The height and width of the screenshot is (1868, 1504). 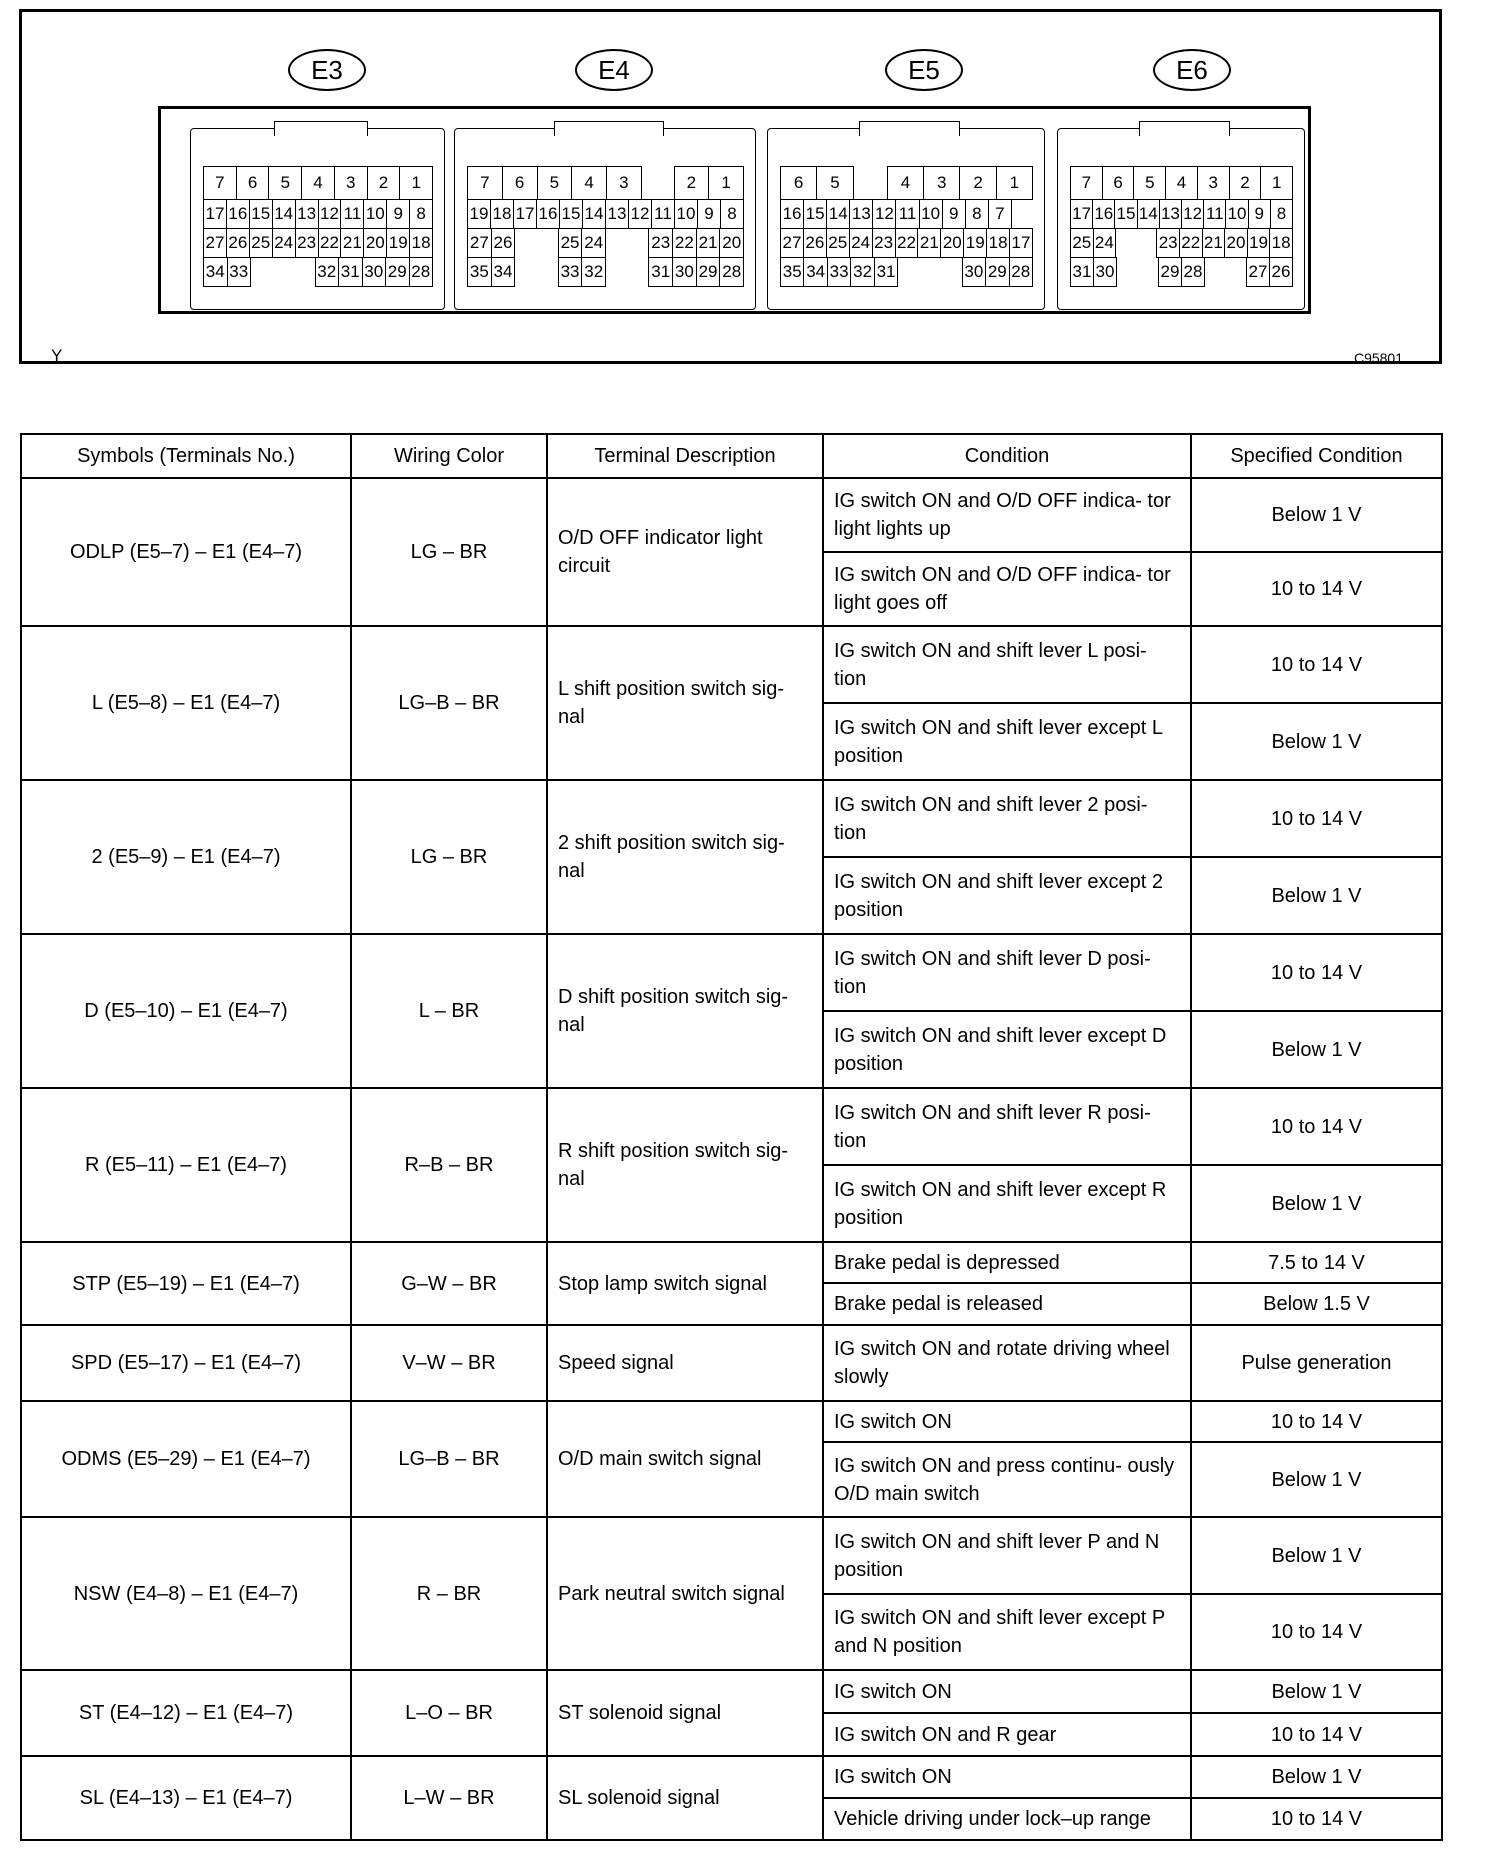 What do you see at coordinates (1184, 128) in the screenshot?
I see `connector-latch` at bounding box center [1184, 128].